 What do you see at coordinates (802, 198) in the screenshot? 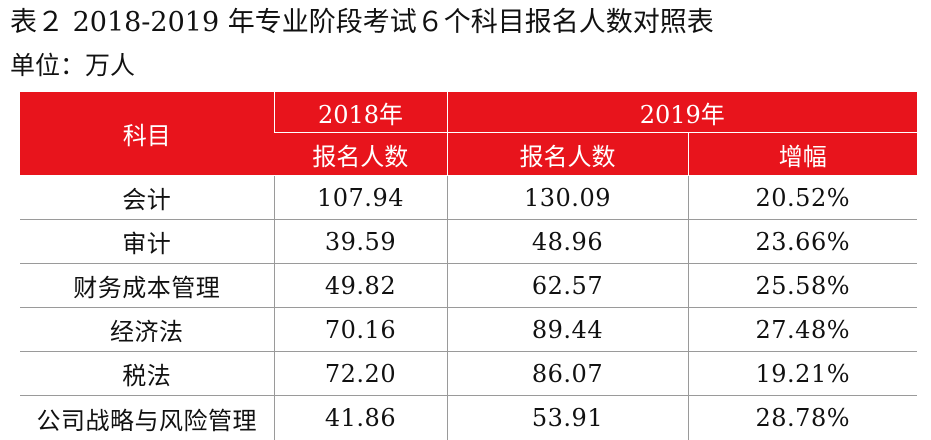
I see `cell-growth: 20.52%` at bounding box center [802, 198].